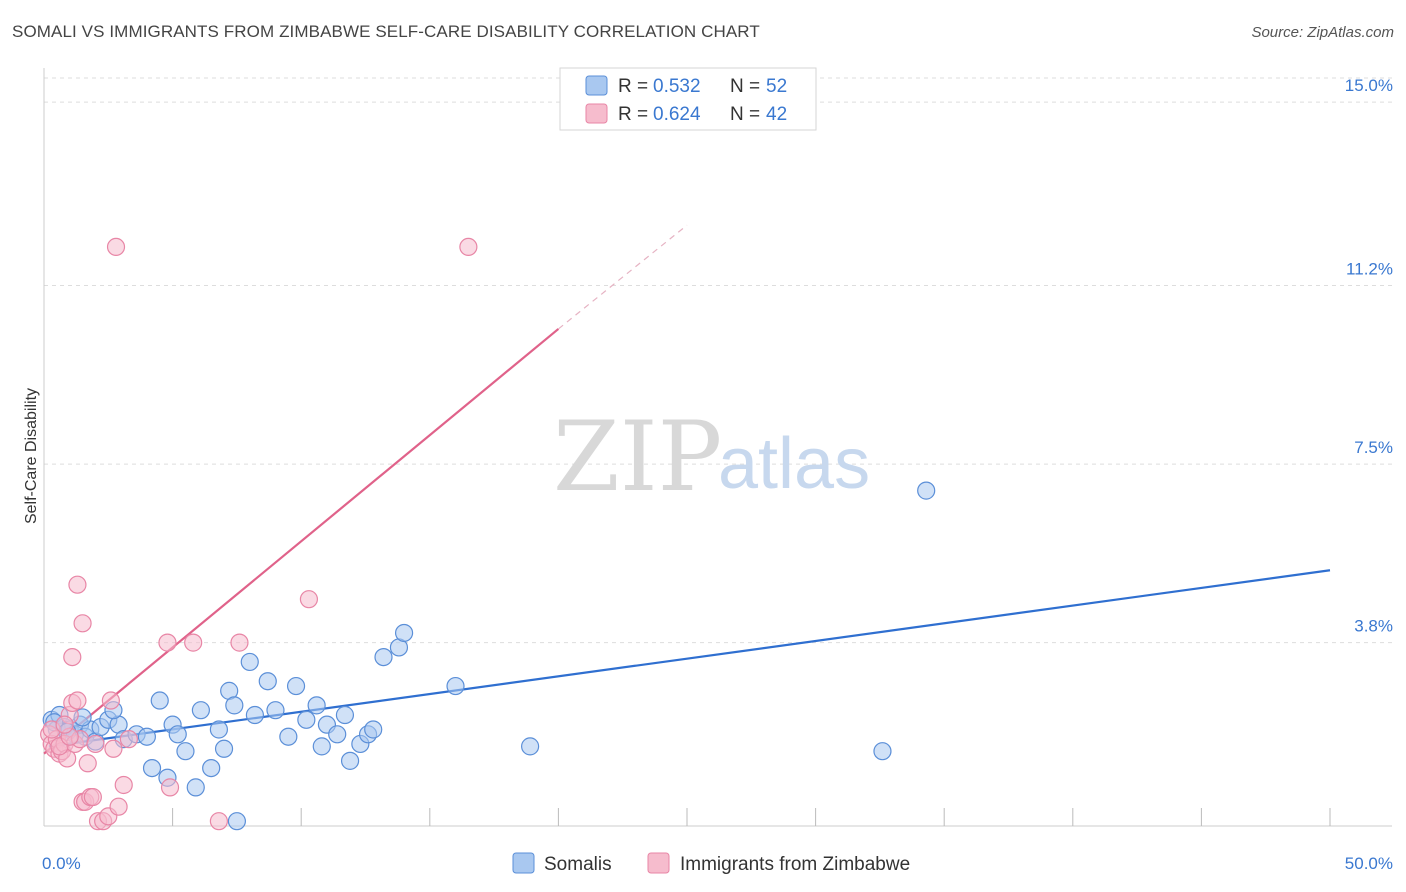 This screenshot has height=892, width=1406. What do you see at coordinates (596, 85) in the screenshot?
I see `legend-swatch-somalis` at bounding box center [596, 85].